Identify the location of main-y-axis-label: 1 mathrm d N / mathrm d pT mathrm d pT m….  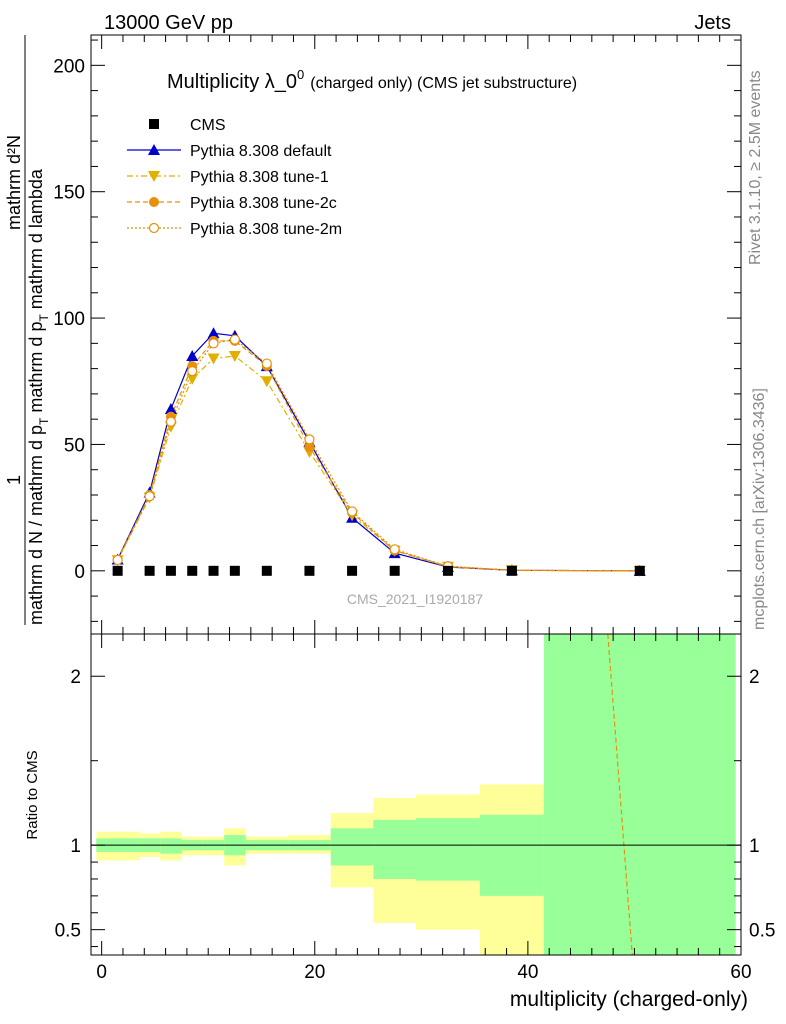
(27, 330).